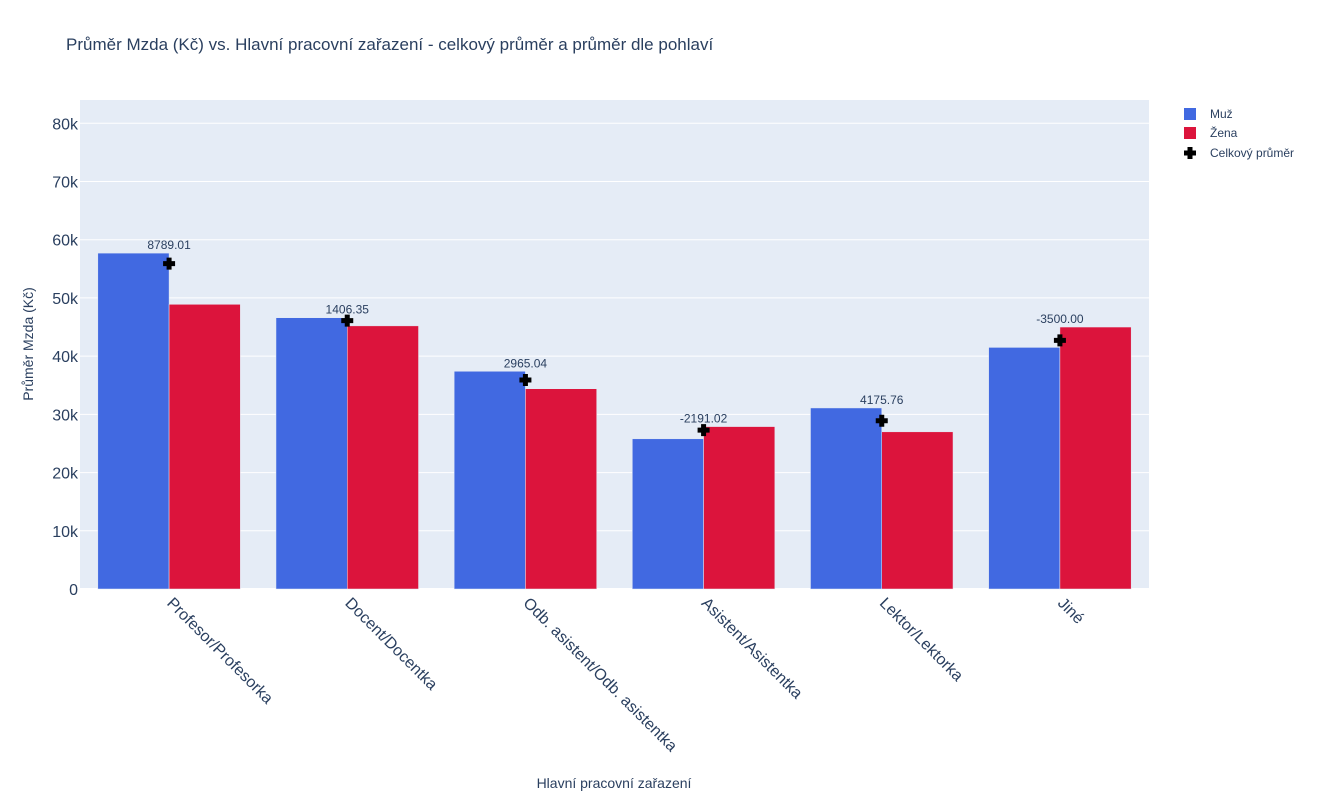 The image size is (1317, 805). What do you see at coordinates (65, 474) in the screenshot?
I see `y-tick-label: 20k` at bounding box center [65, 474].